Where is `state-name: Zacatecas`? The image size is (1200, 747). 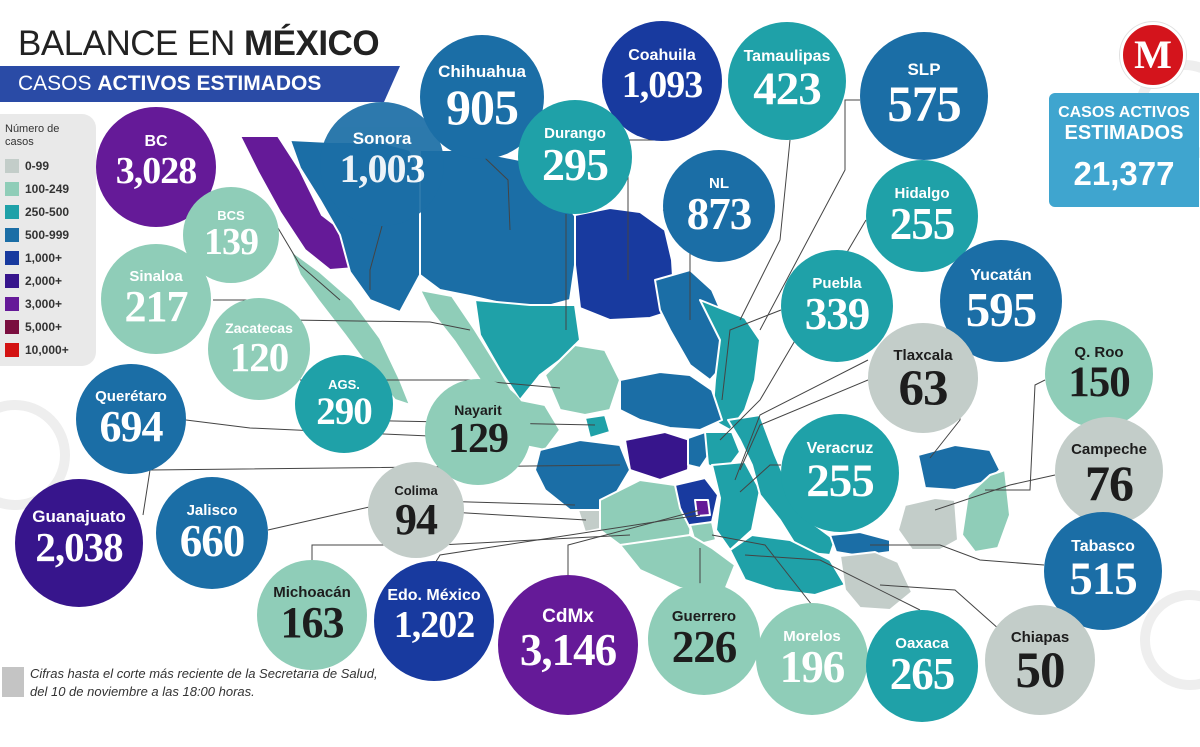
state-name: Zacatecas is located at coordinates (259, 328).